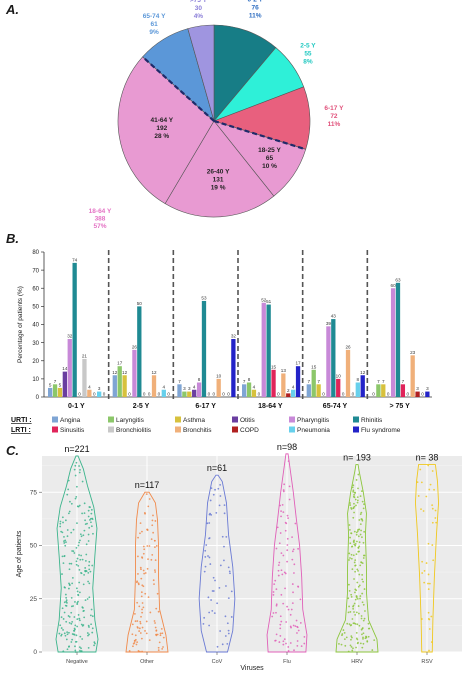 The width and height of the screenshot is (470, 690). What do you see at coordinates (254, 393) in the screenshot?
I see `bar-asthma-18-64-y` at bounding box center [254, 393].